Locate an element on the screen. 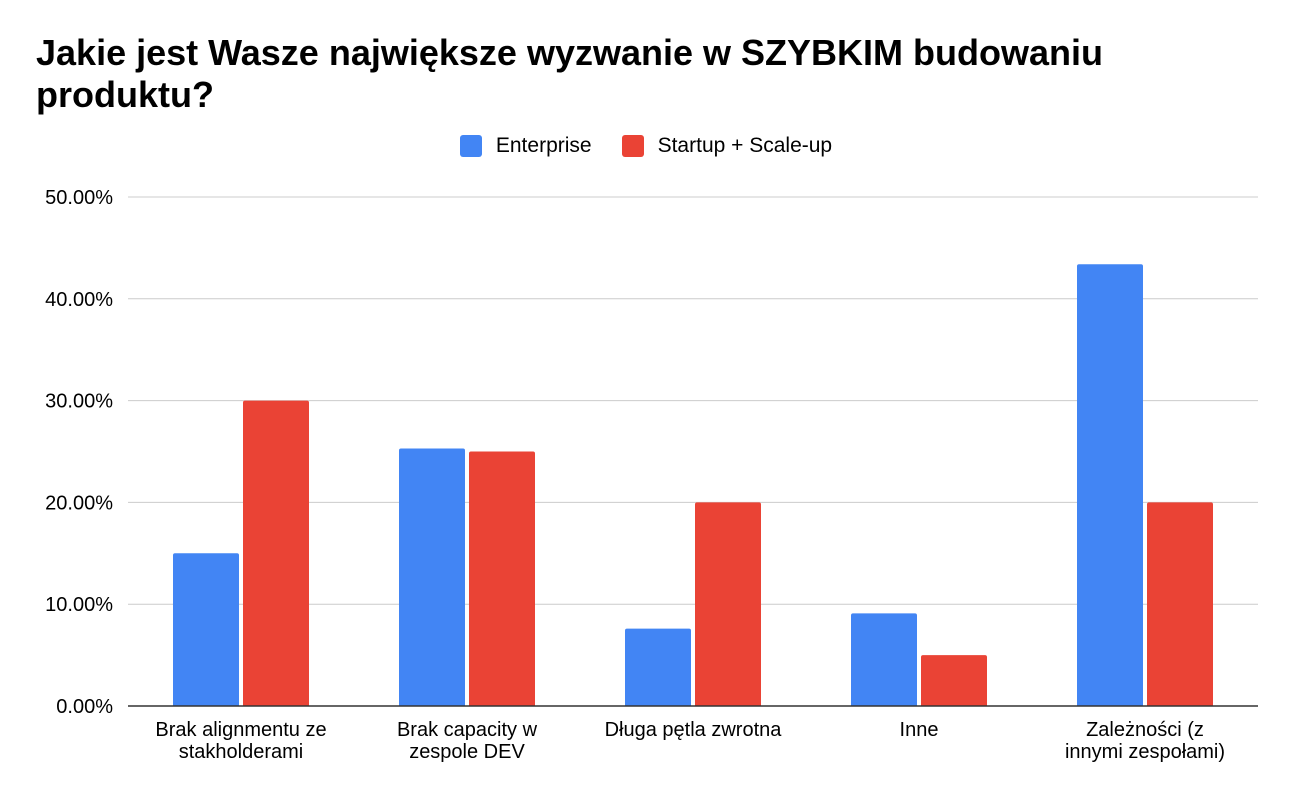 The height and width of the screenshot is (797, 1292). x-tick-label: innymi zespołami) is located at coordinates (1145, 752).